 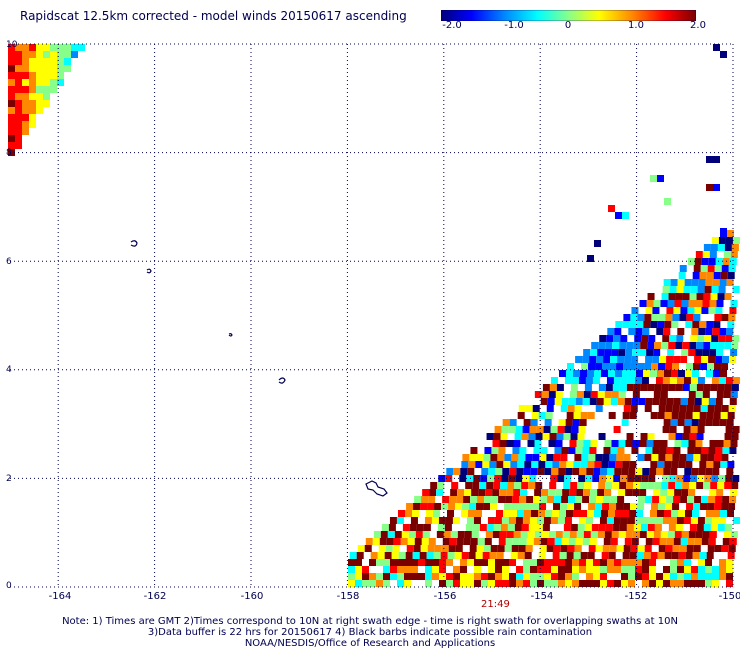 What do you see at coordinates (348, 596) in the screenshot?
I see `x-tick-label: -158` at bounding box center [348, 596].